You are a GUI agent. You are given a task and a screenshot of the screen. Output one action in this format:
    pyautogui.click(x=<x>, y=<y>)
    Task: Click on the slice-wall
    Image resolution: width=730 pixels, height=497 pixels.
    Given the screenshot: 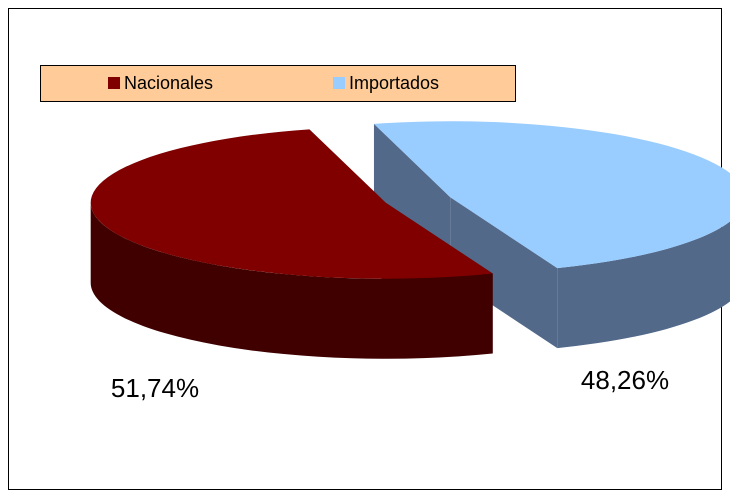 What is the action you would take?
    pyautogui.click(x=643, y=285)
    